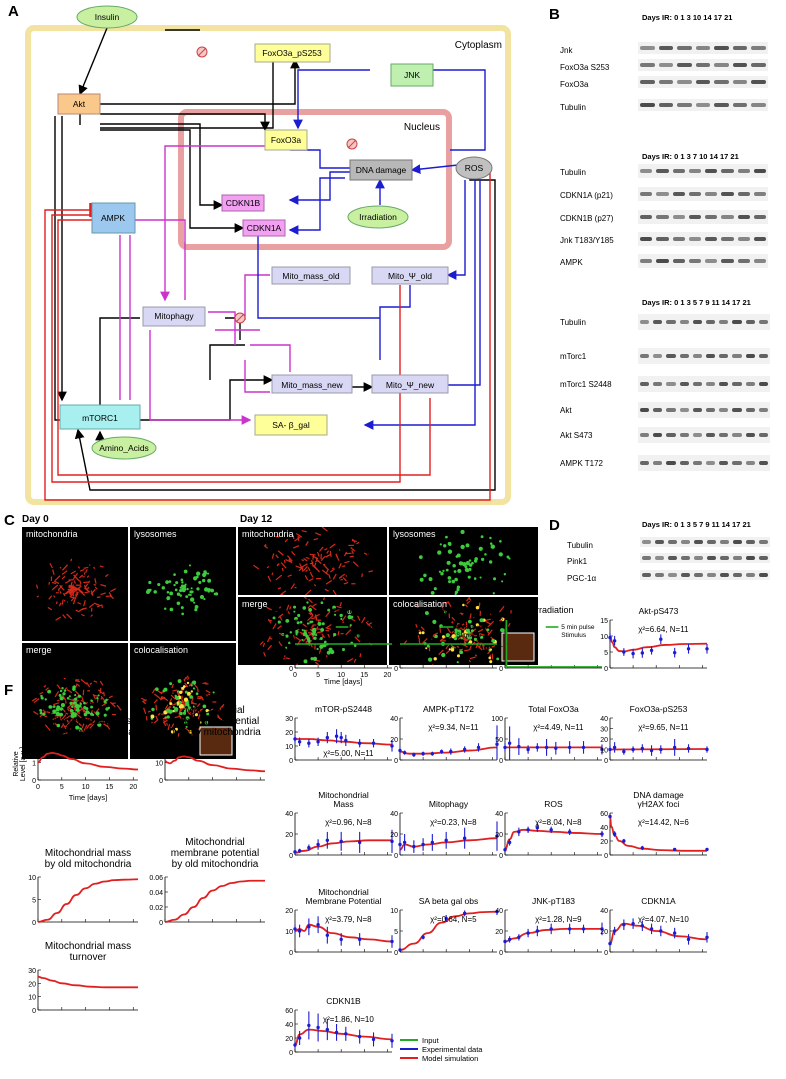  What do you see at coordinates (573, 107) in the screenshot?
I see `blot-row-label: Tubulin` at bounding box center [573, 107].